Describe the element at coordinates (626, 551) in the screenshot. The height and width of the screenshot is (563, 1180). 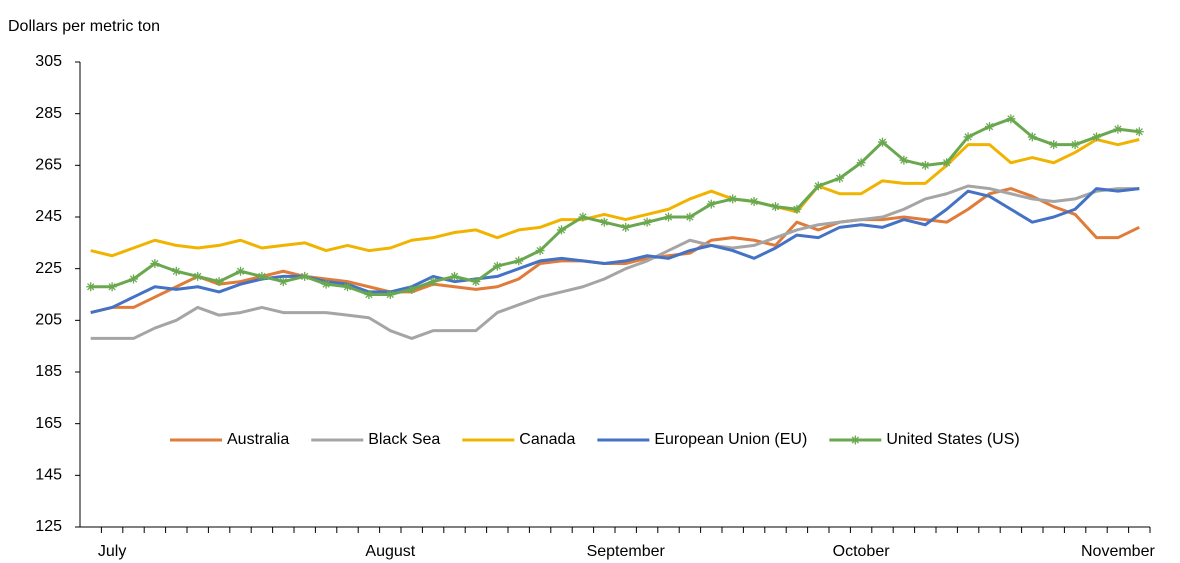
I see `x-tick-label: September` at that location.